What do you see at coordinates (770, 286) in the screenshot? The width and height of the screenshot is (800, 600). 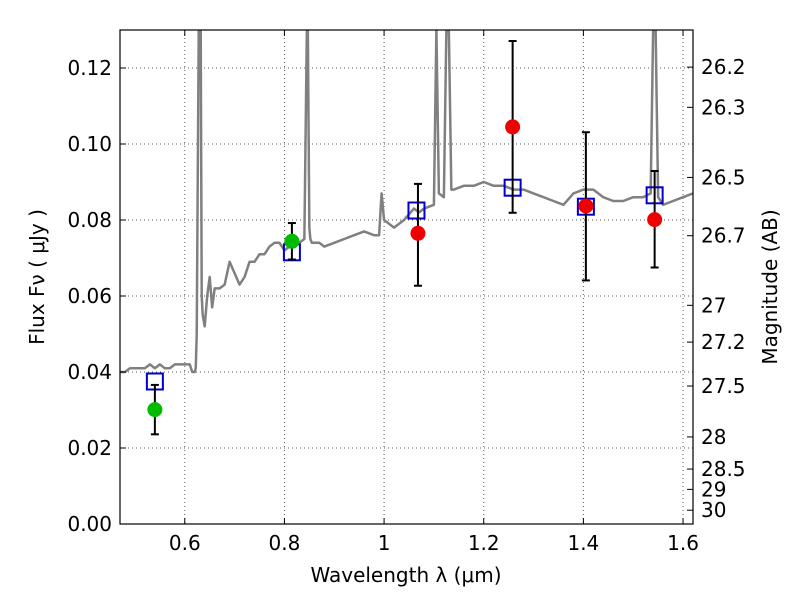 I see `magnitude-axis-label: Magnitude (AB)` at bounding box center [770, 286].